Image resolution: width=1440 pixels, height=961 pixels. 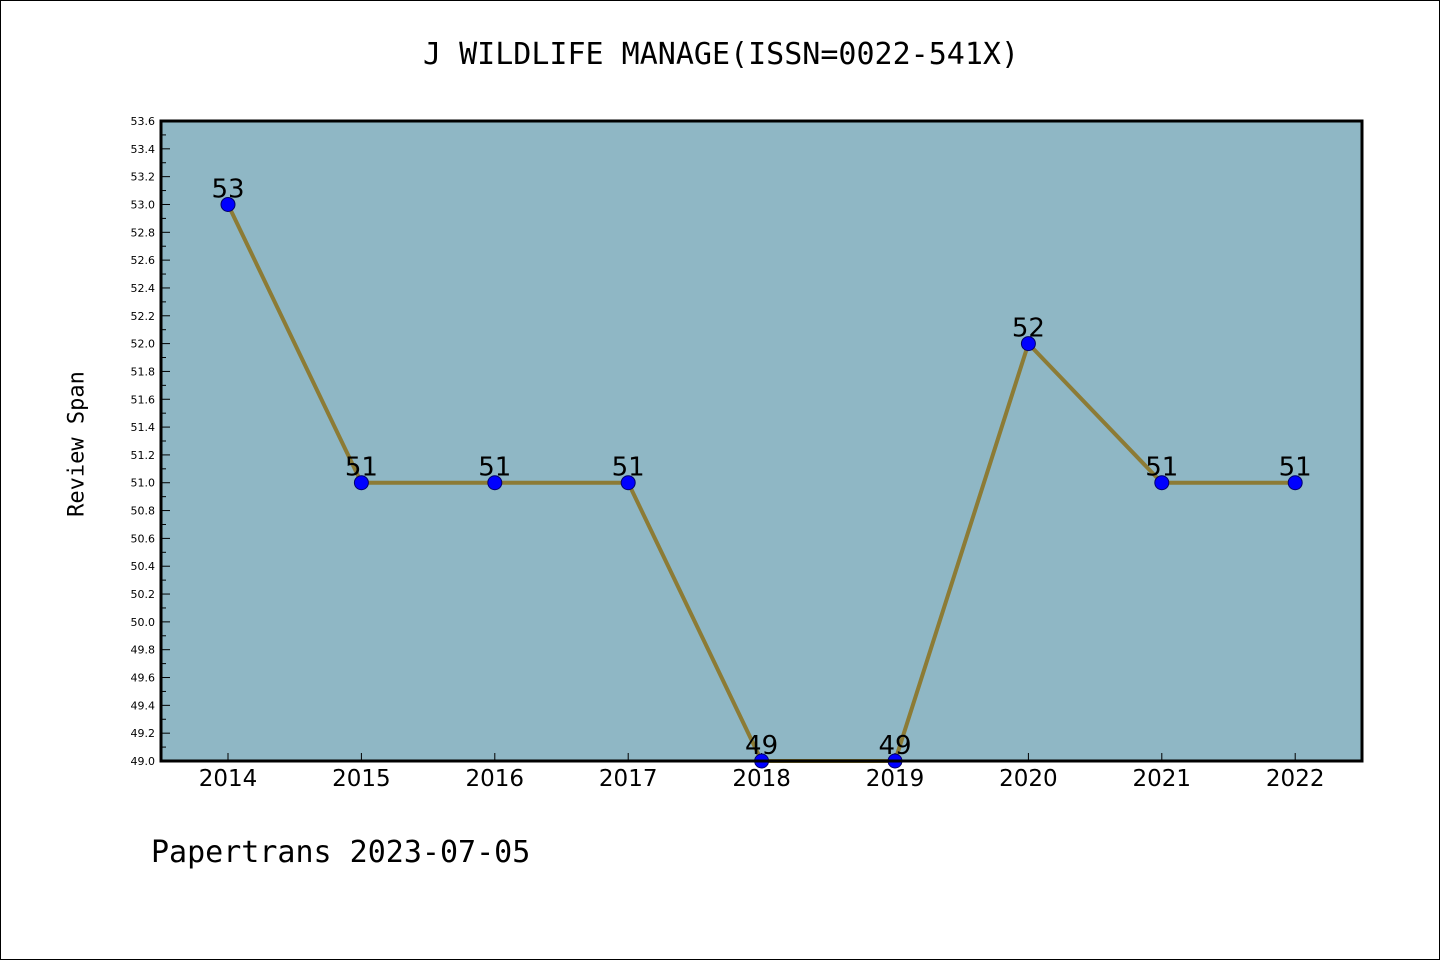 What do you see at coordinates (143, 650) in the screenshot?
I see `y-tick-label: 49.8` at bounding box center [143, 650].